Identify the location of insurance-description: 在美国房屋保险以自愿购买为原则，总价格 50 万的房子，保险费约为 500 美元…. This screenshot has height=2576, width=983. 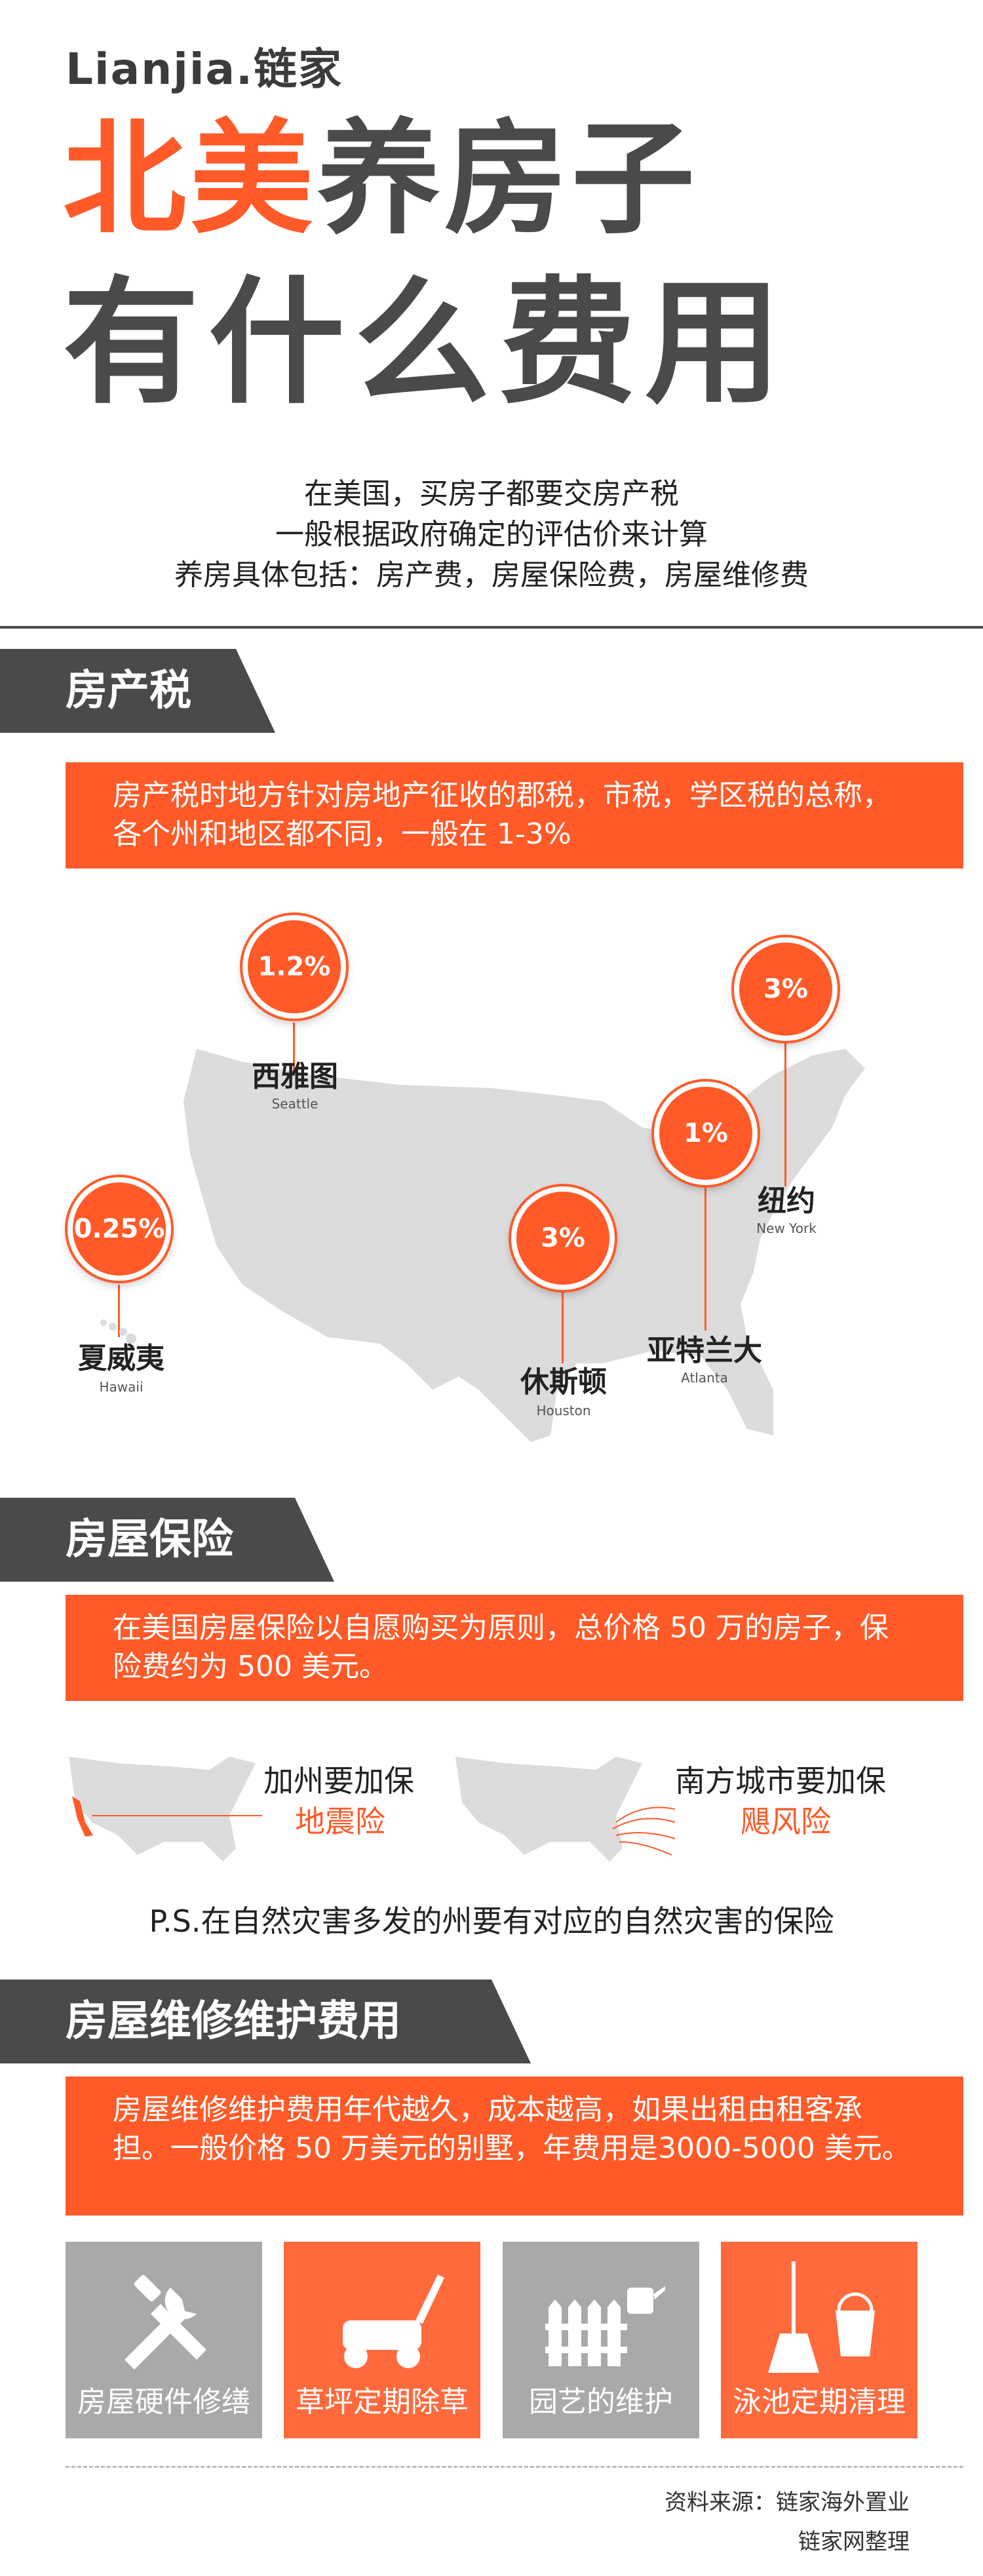
(514, 1648).